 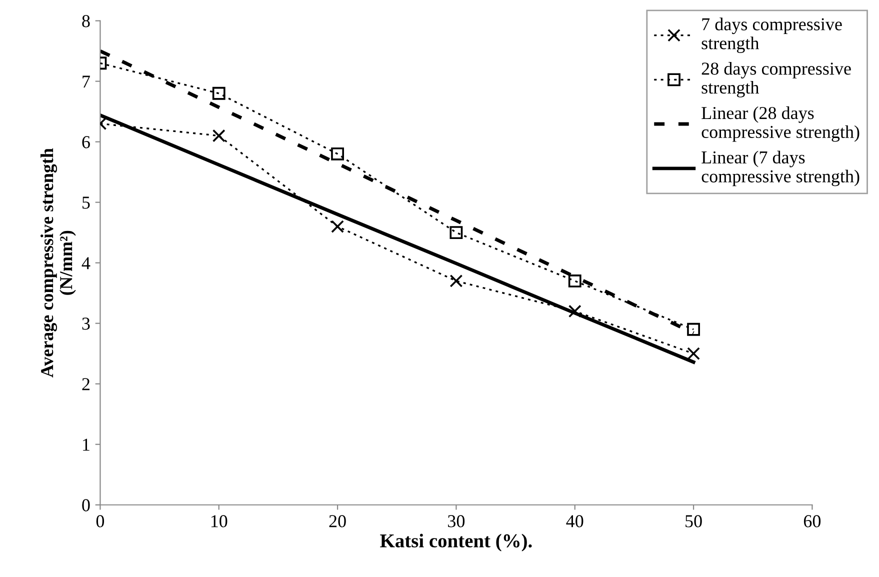 I want to click on y-tick-label: 1, so click(x=86, y=444).